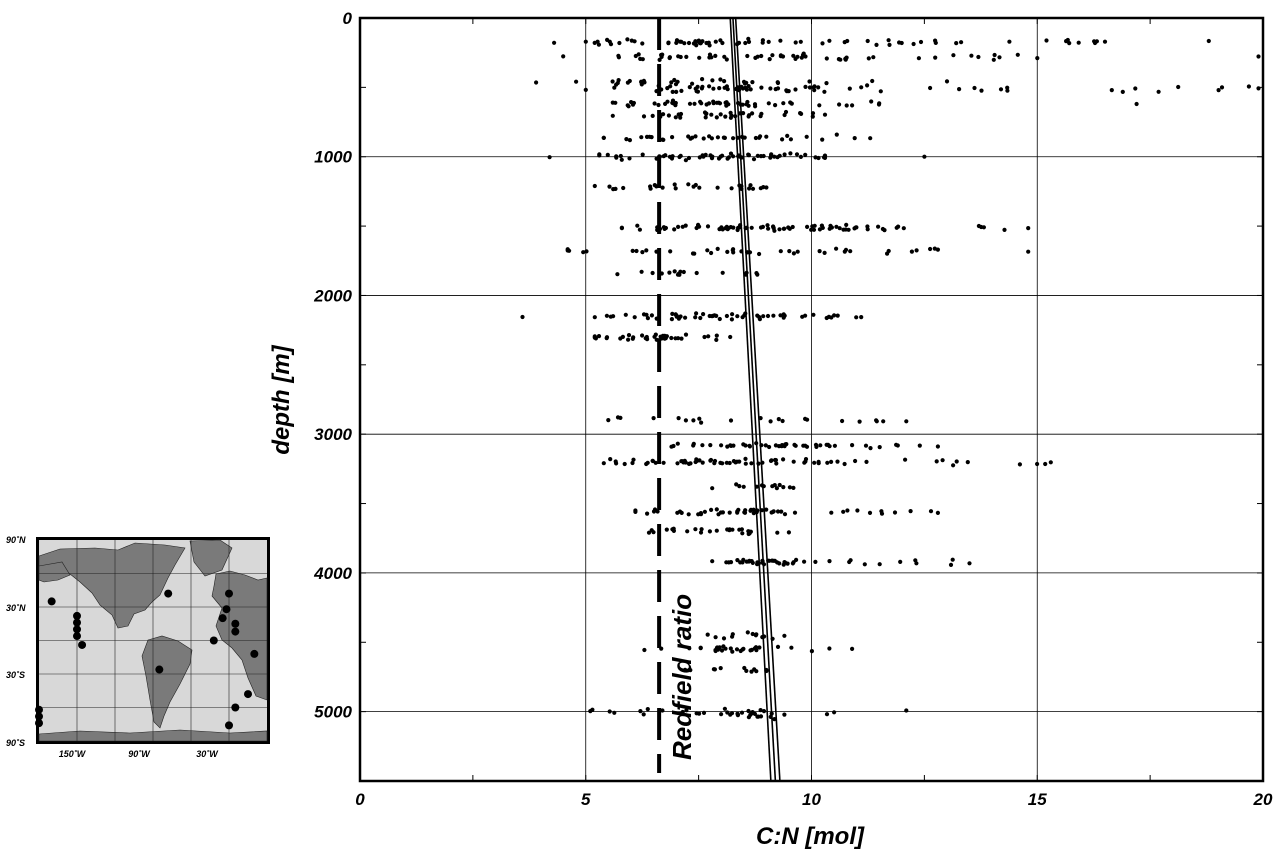 The width and height of the screenshot is (1276, 851). Describe the element at coordinates (1263, 799) in the screenshot. I see `x-tick-label: 20` at that location.